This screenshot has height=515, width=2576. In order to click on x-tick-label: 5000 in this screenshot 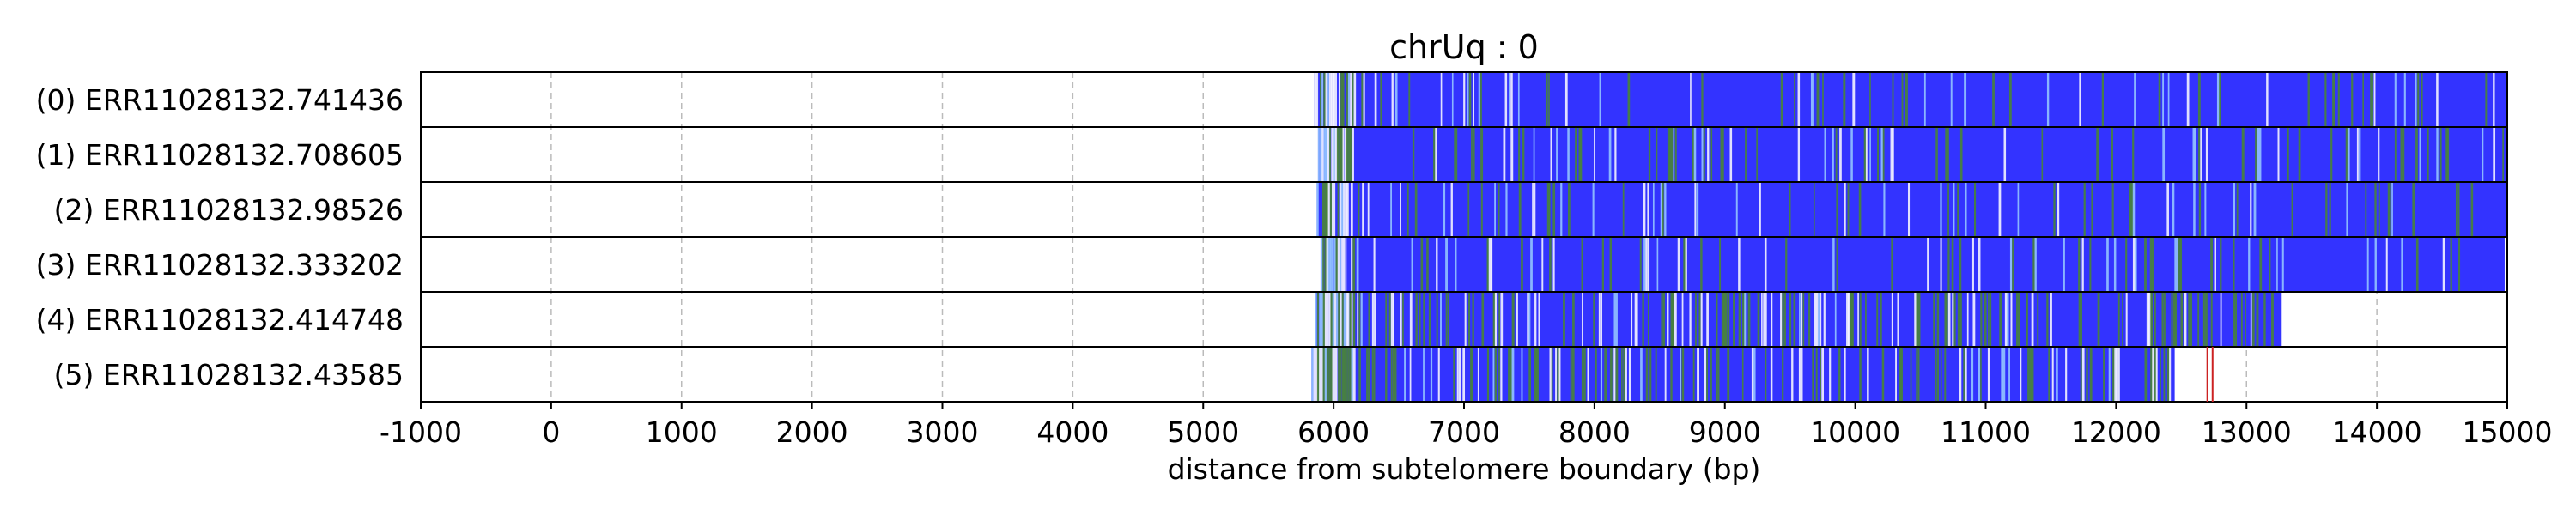, I will do `click(1203, 432)`.